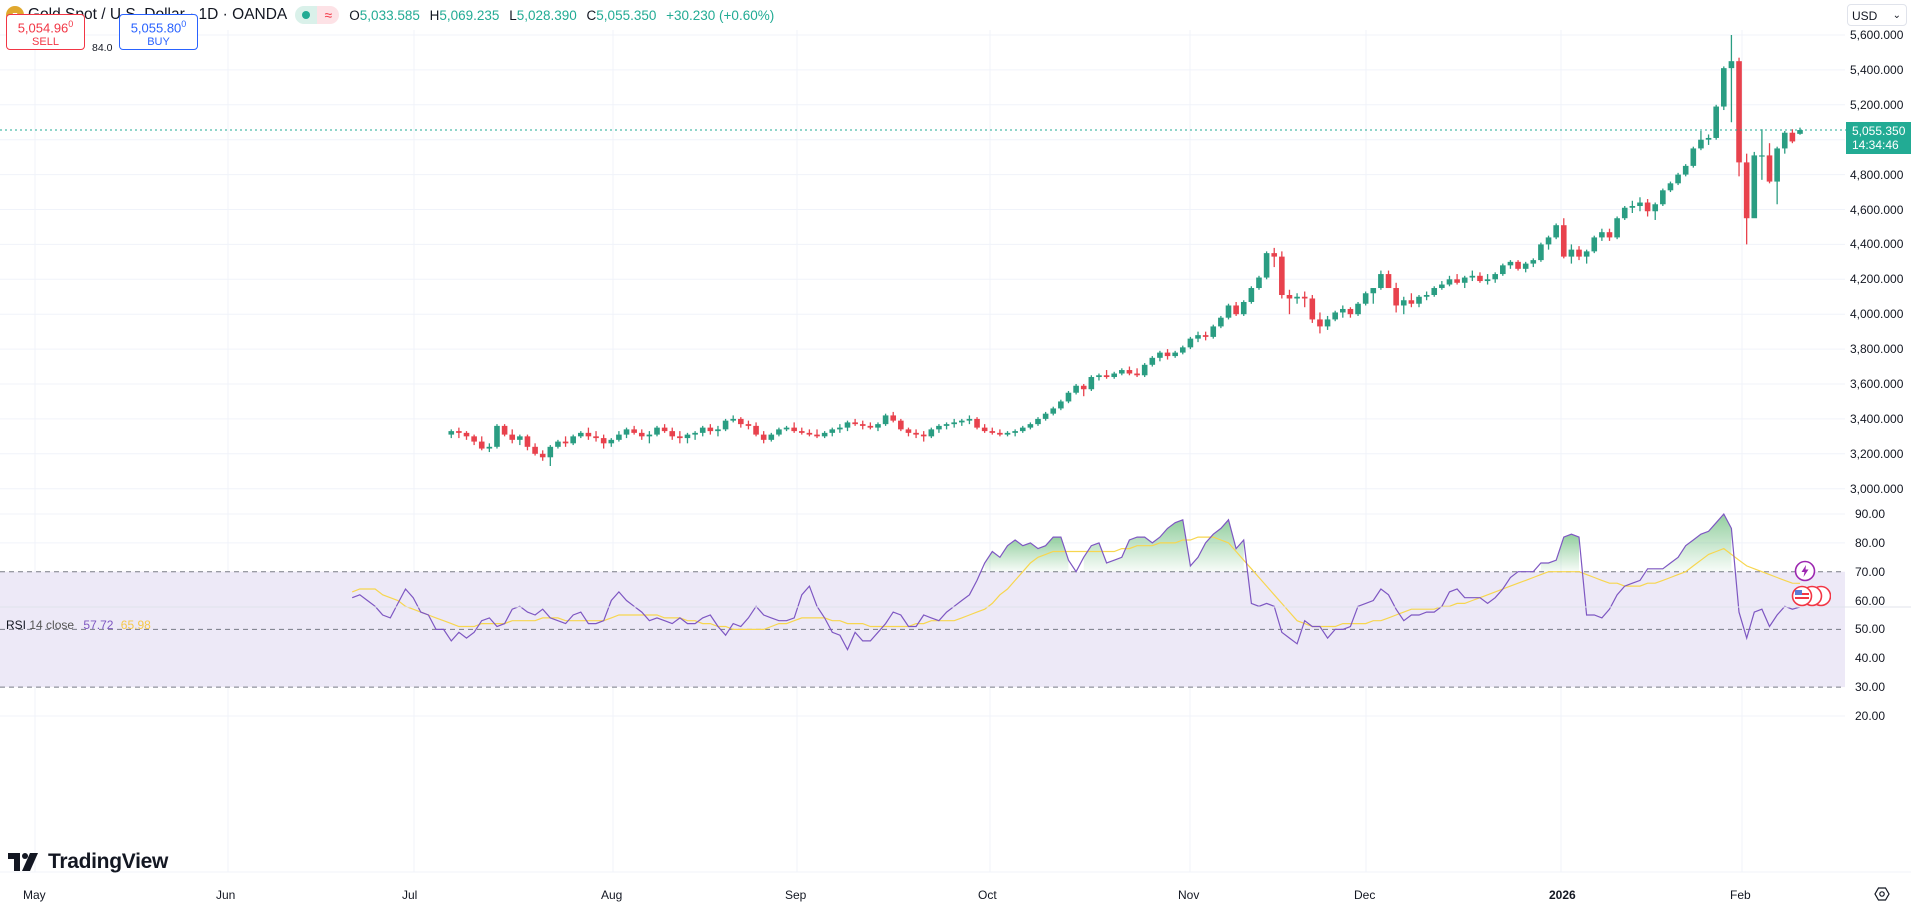  What do you see at coordinates (1882, 894) in the screenshot?
I see `settings-icon` at bounding box center [1882, 894].